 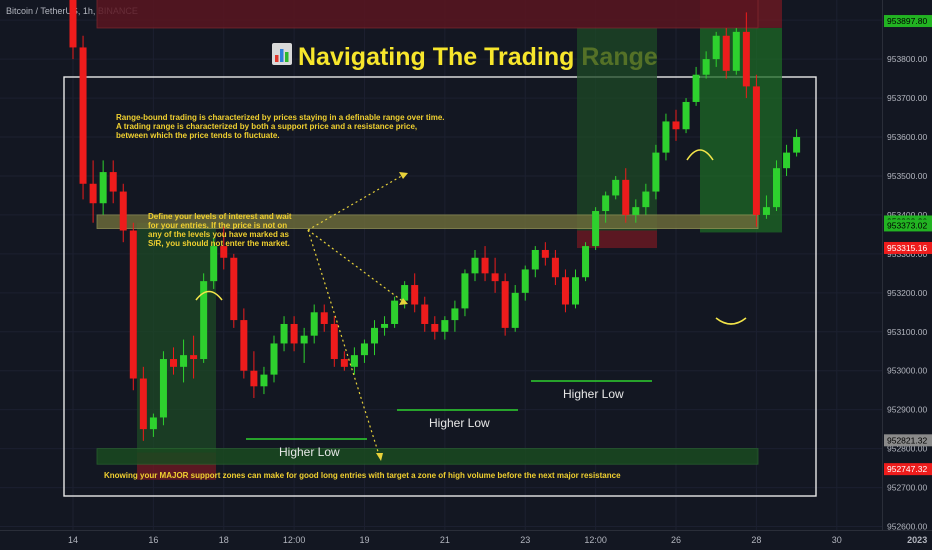 I want to click on price-badge: 952821.32, so click(x=908, y=440).